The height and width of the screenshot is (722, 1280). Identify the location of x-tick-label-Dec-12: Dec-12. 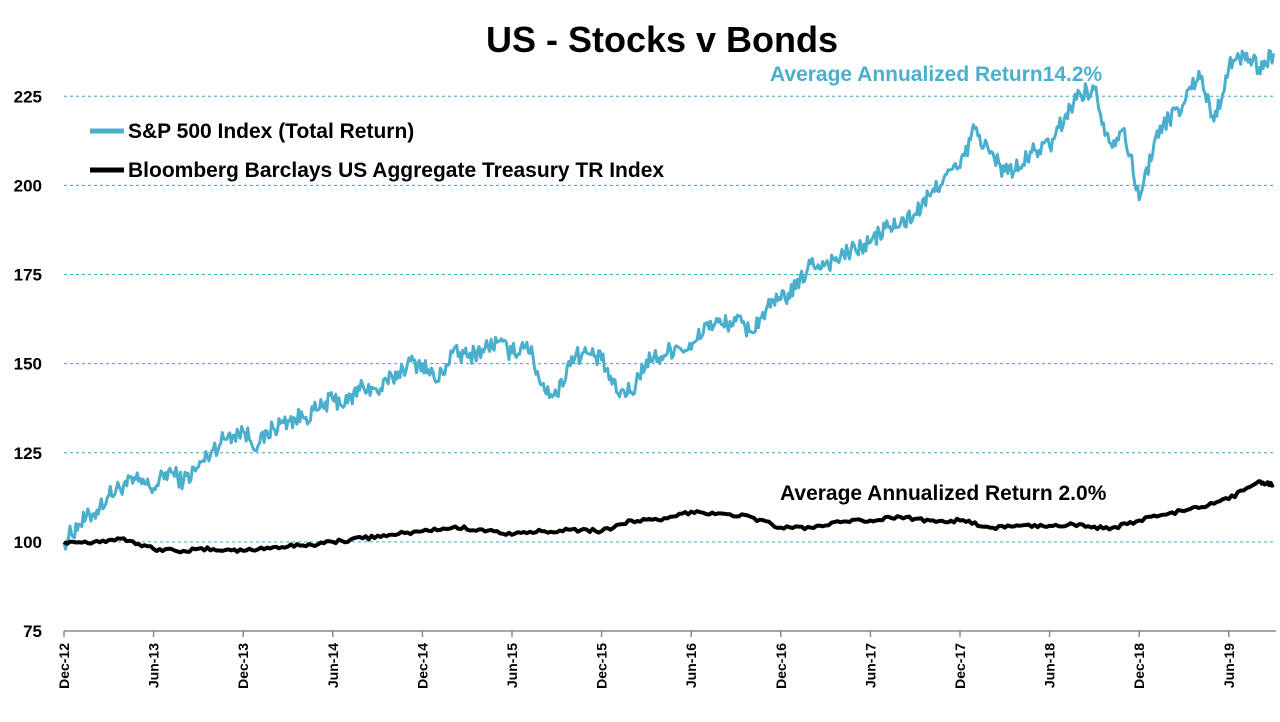
(64, 666).